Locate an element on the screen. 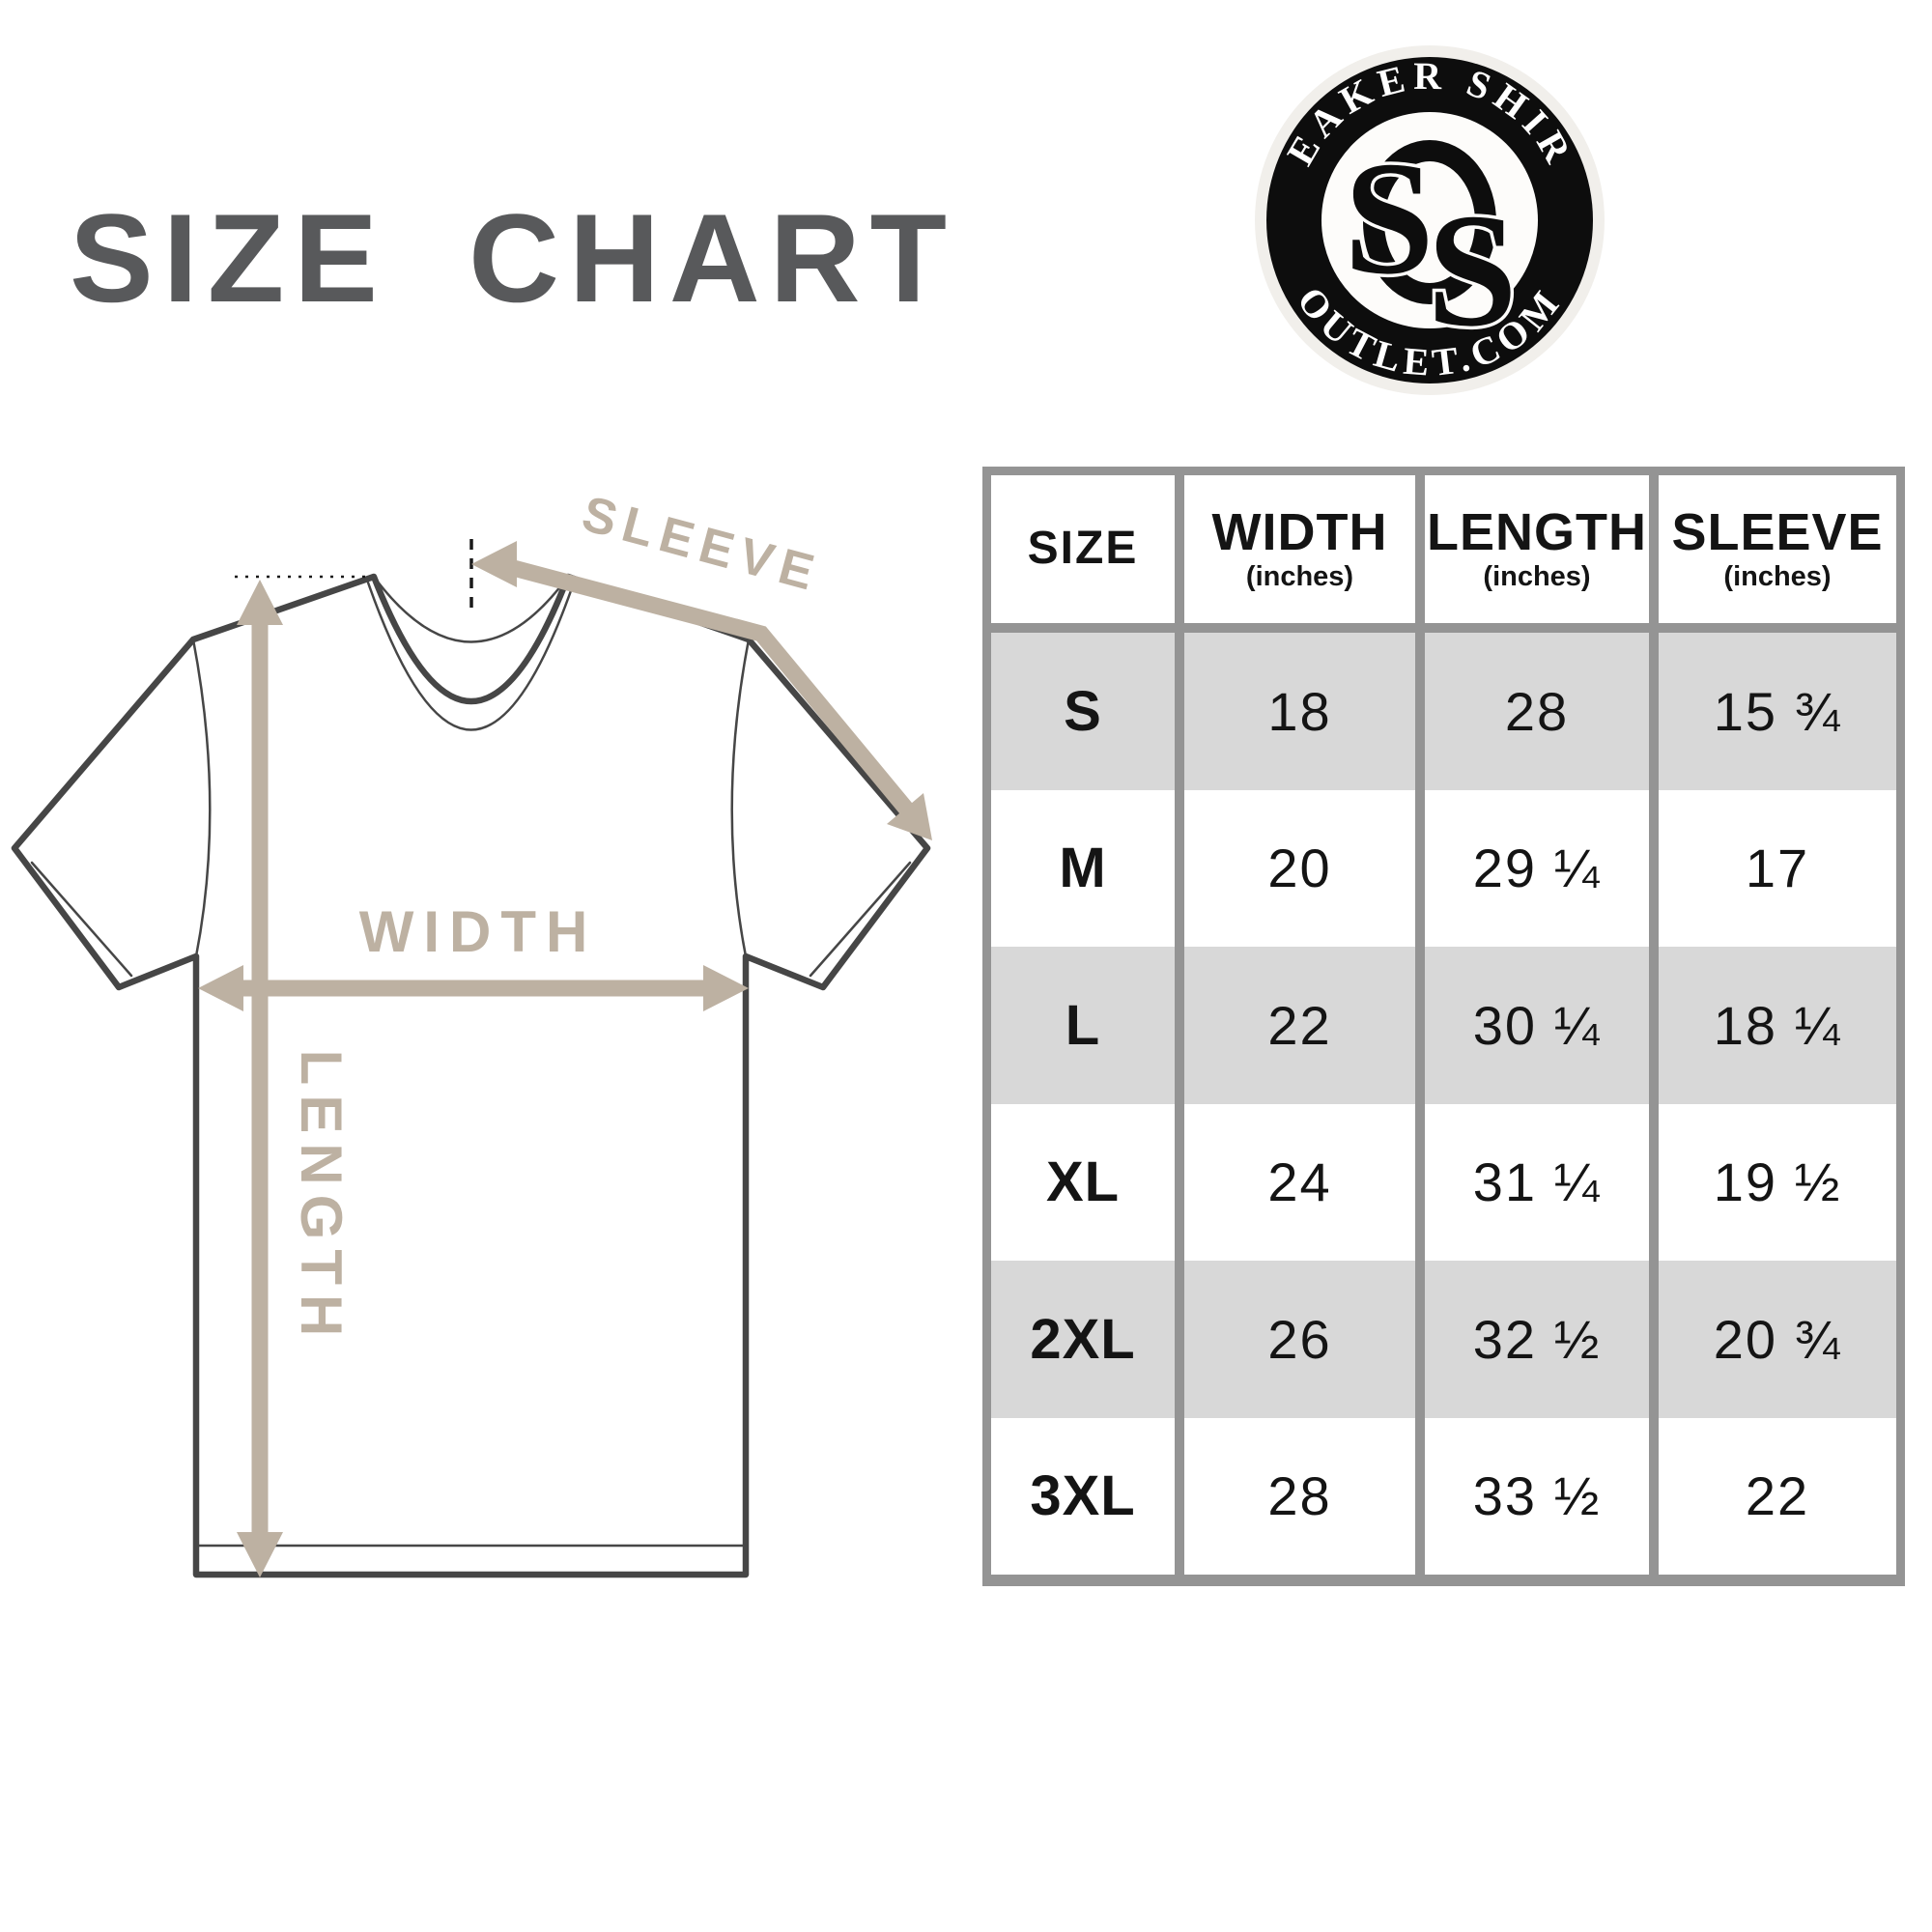 The image size is (1932, 1932). sleeve-arrow-head-left is located at coordinates (494, 564).